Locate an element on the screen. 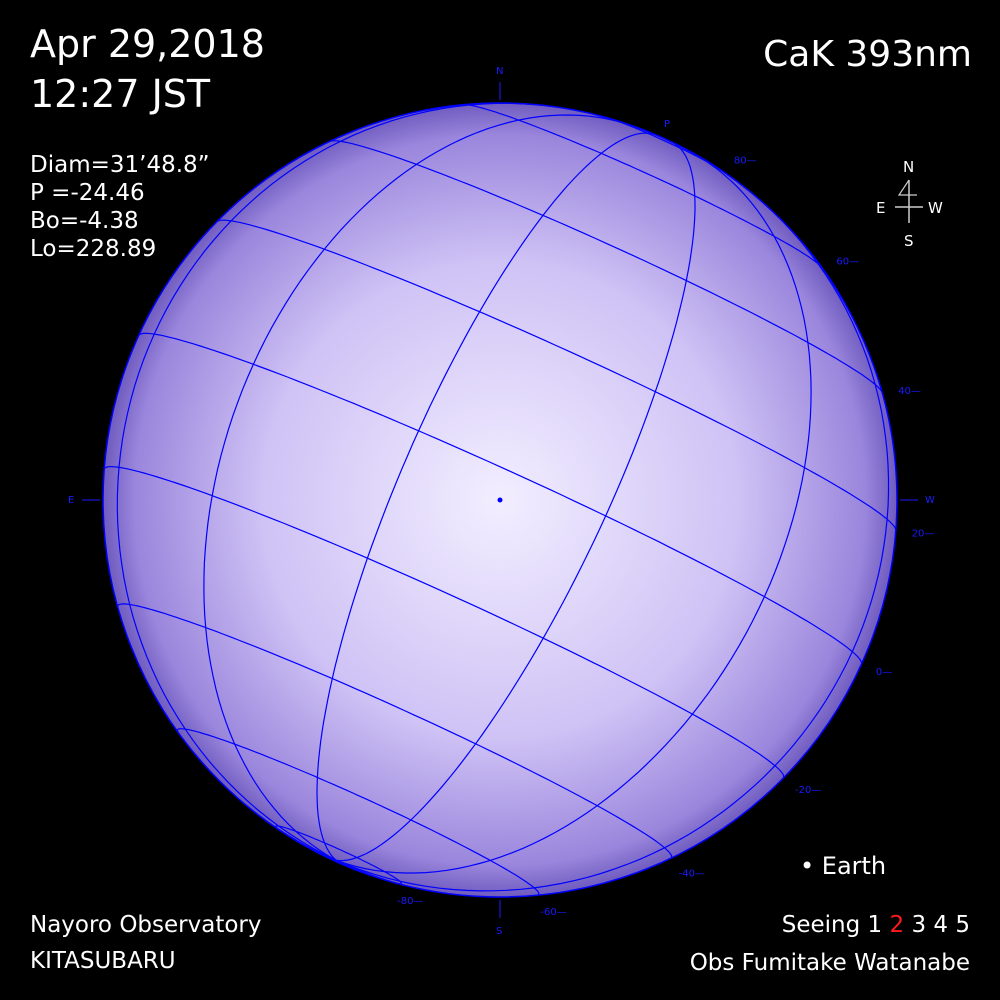  latitude-label: 20— is located at coordinates (923, 534).